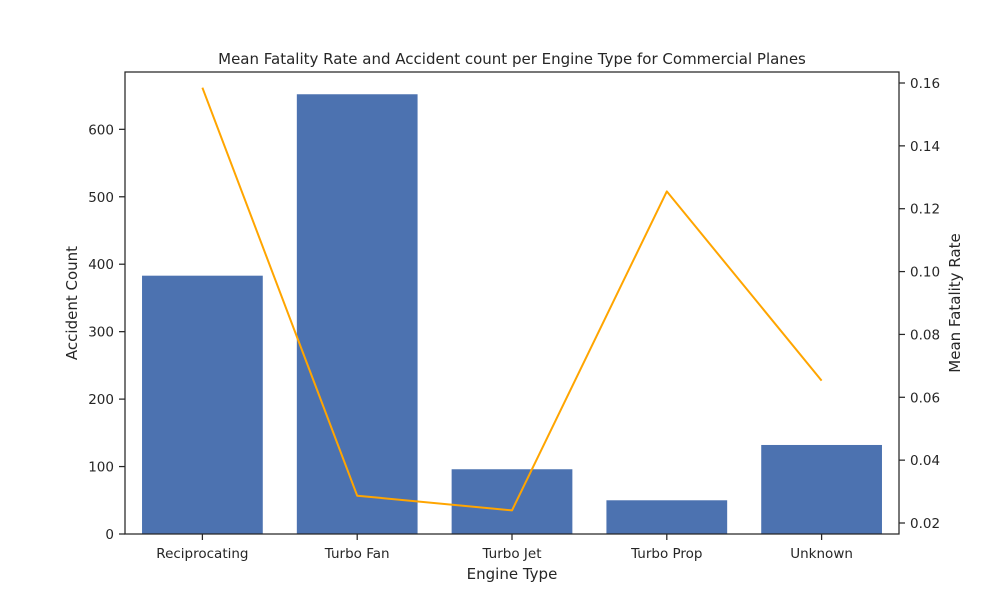 This screenshot has width=1000, height=604. What do you see at coordinates (925, 524) in the screenshot?
I see `right-tick-label: 0.02` at bounding box center [925, 524].